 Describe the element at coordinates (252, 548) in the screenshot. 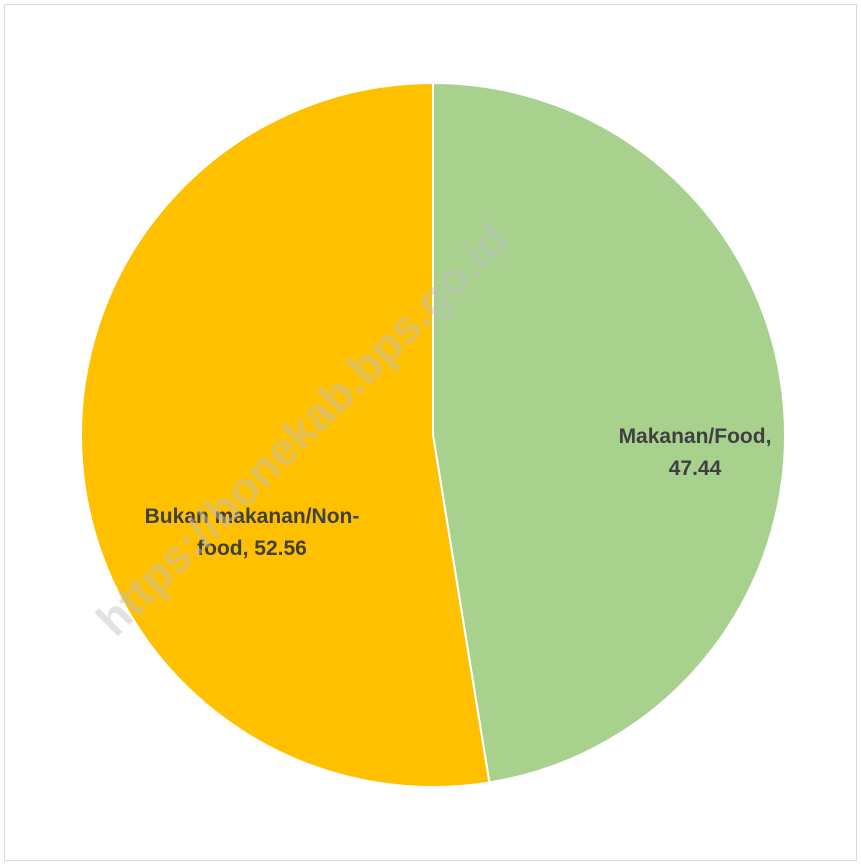

I see `data-label-line: food, 52.56` at that location.